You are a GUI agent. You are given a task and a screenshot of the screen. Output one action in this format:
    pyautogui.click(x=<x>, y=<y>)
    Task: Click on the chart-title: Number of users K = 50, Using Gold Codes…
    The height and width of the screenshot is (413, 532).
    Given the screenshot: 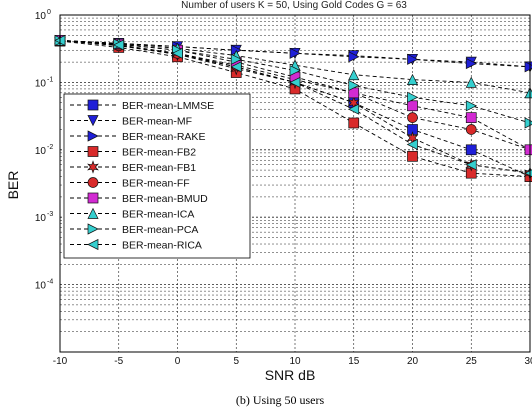 What is the action you would take?
    pyautogui.click(x=294, y=5)
    